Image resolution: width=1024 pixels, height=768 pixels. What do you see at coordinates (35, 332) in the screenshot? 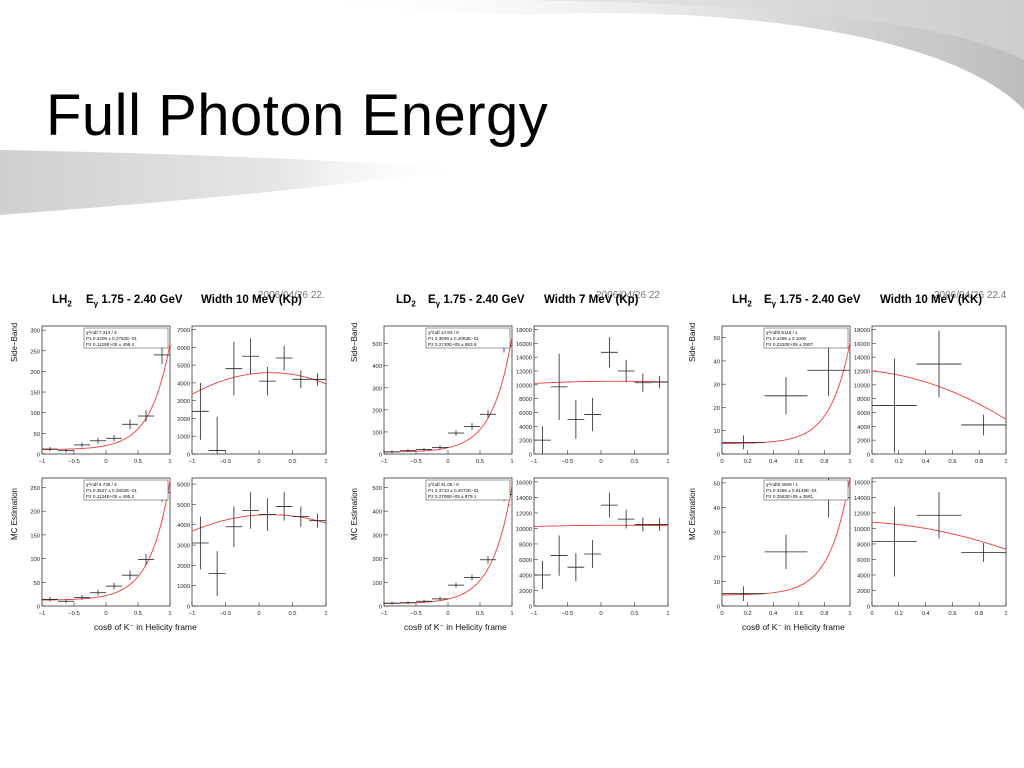
I see `y-tick-label: 300` at bounding box center [35, 332].